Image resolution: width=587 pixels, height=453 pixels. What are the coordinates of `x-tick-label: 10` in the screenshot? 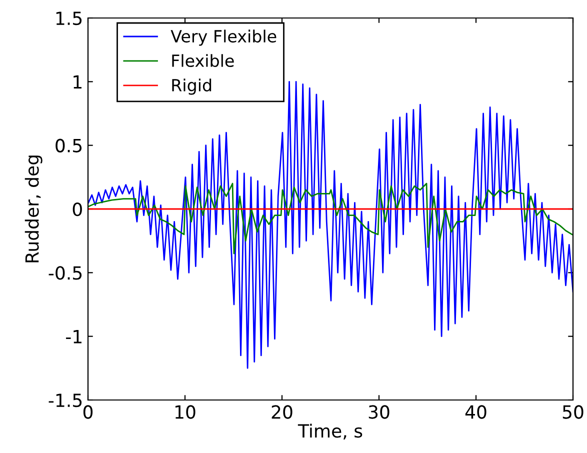 It's located at (185, 412).